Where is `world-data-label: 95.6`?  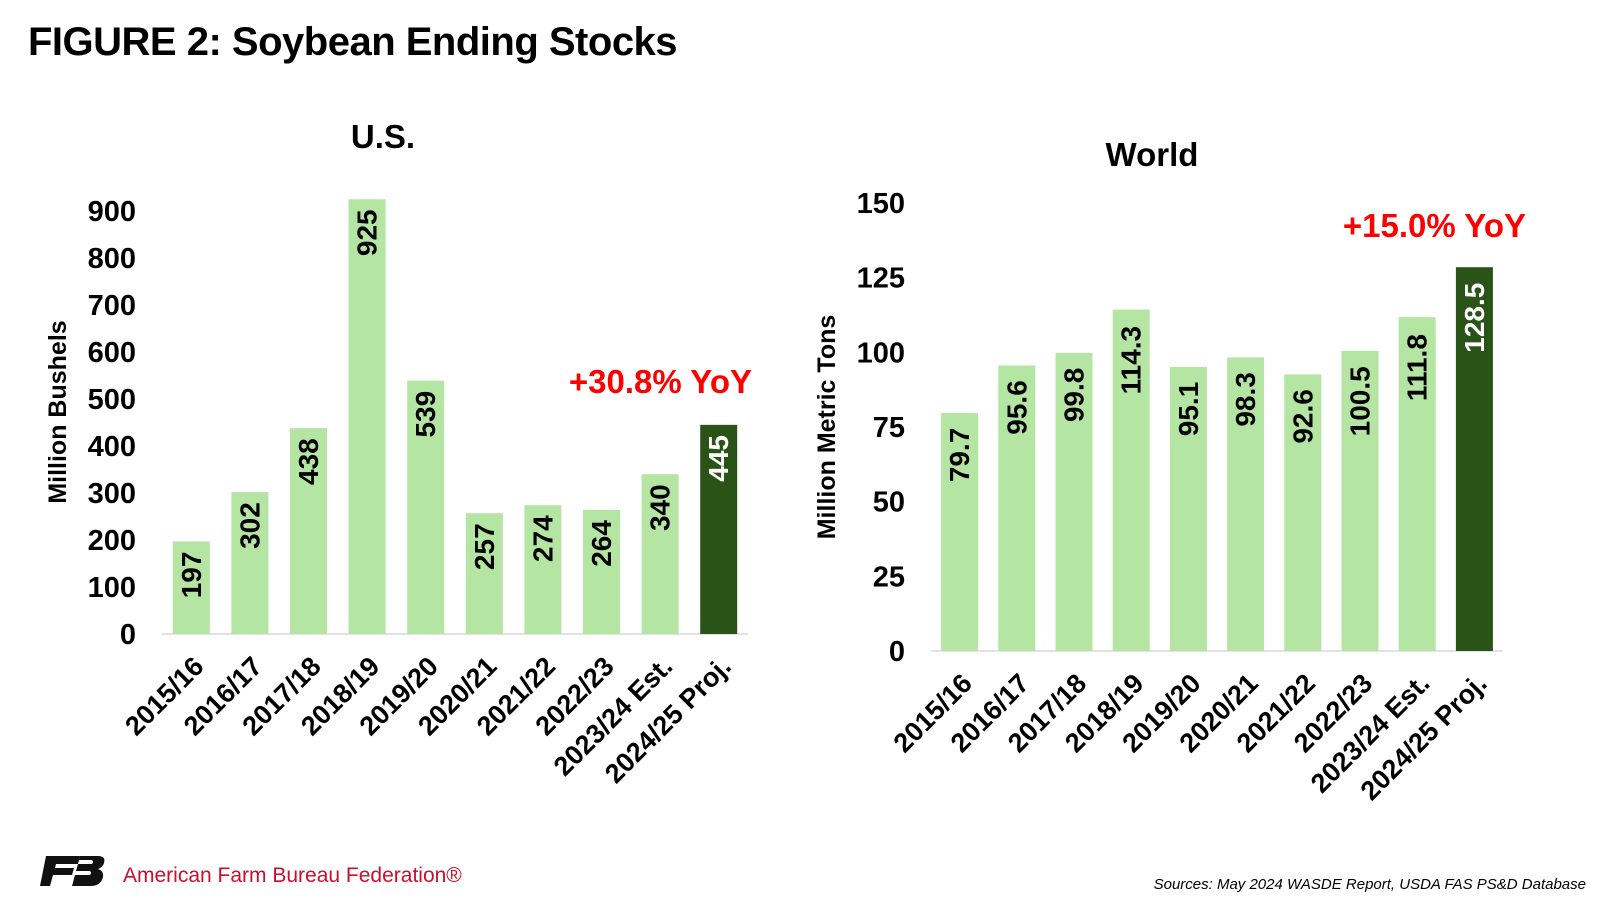
world-data-label: 95.6 is located at coordinates (1016, 407).